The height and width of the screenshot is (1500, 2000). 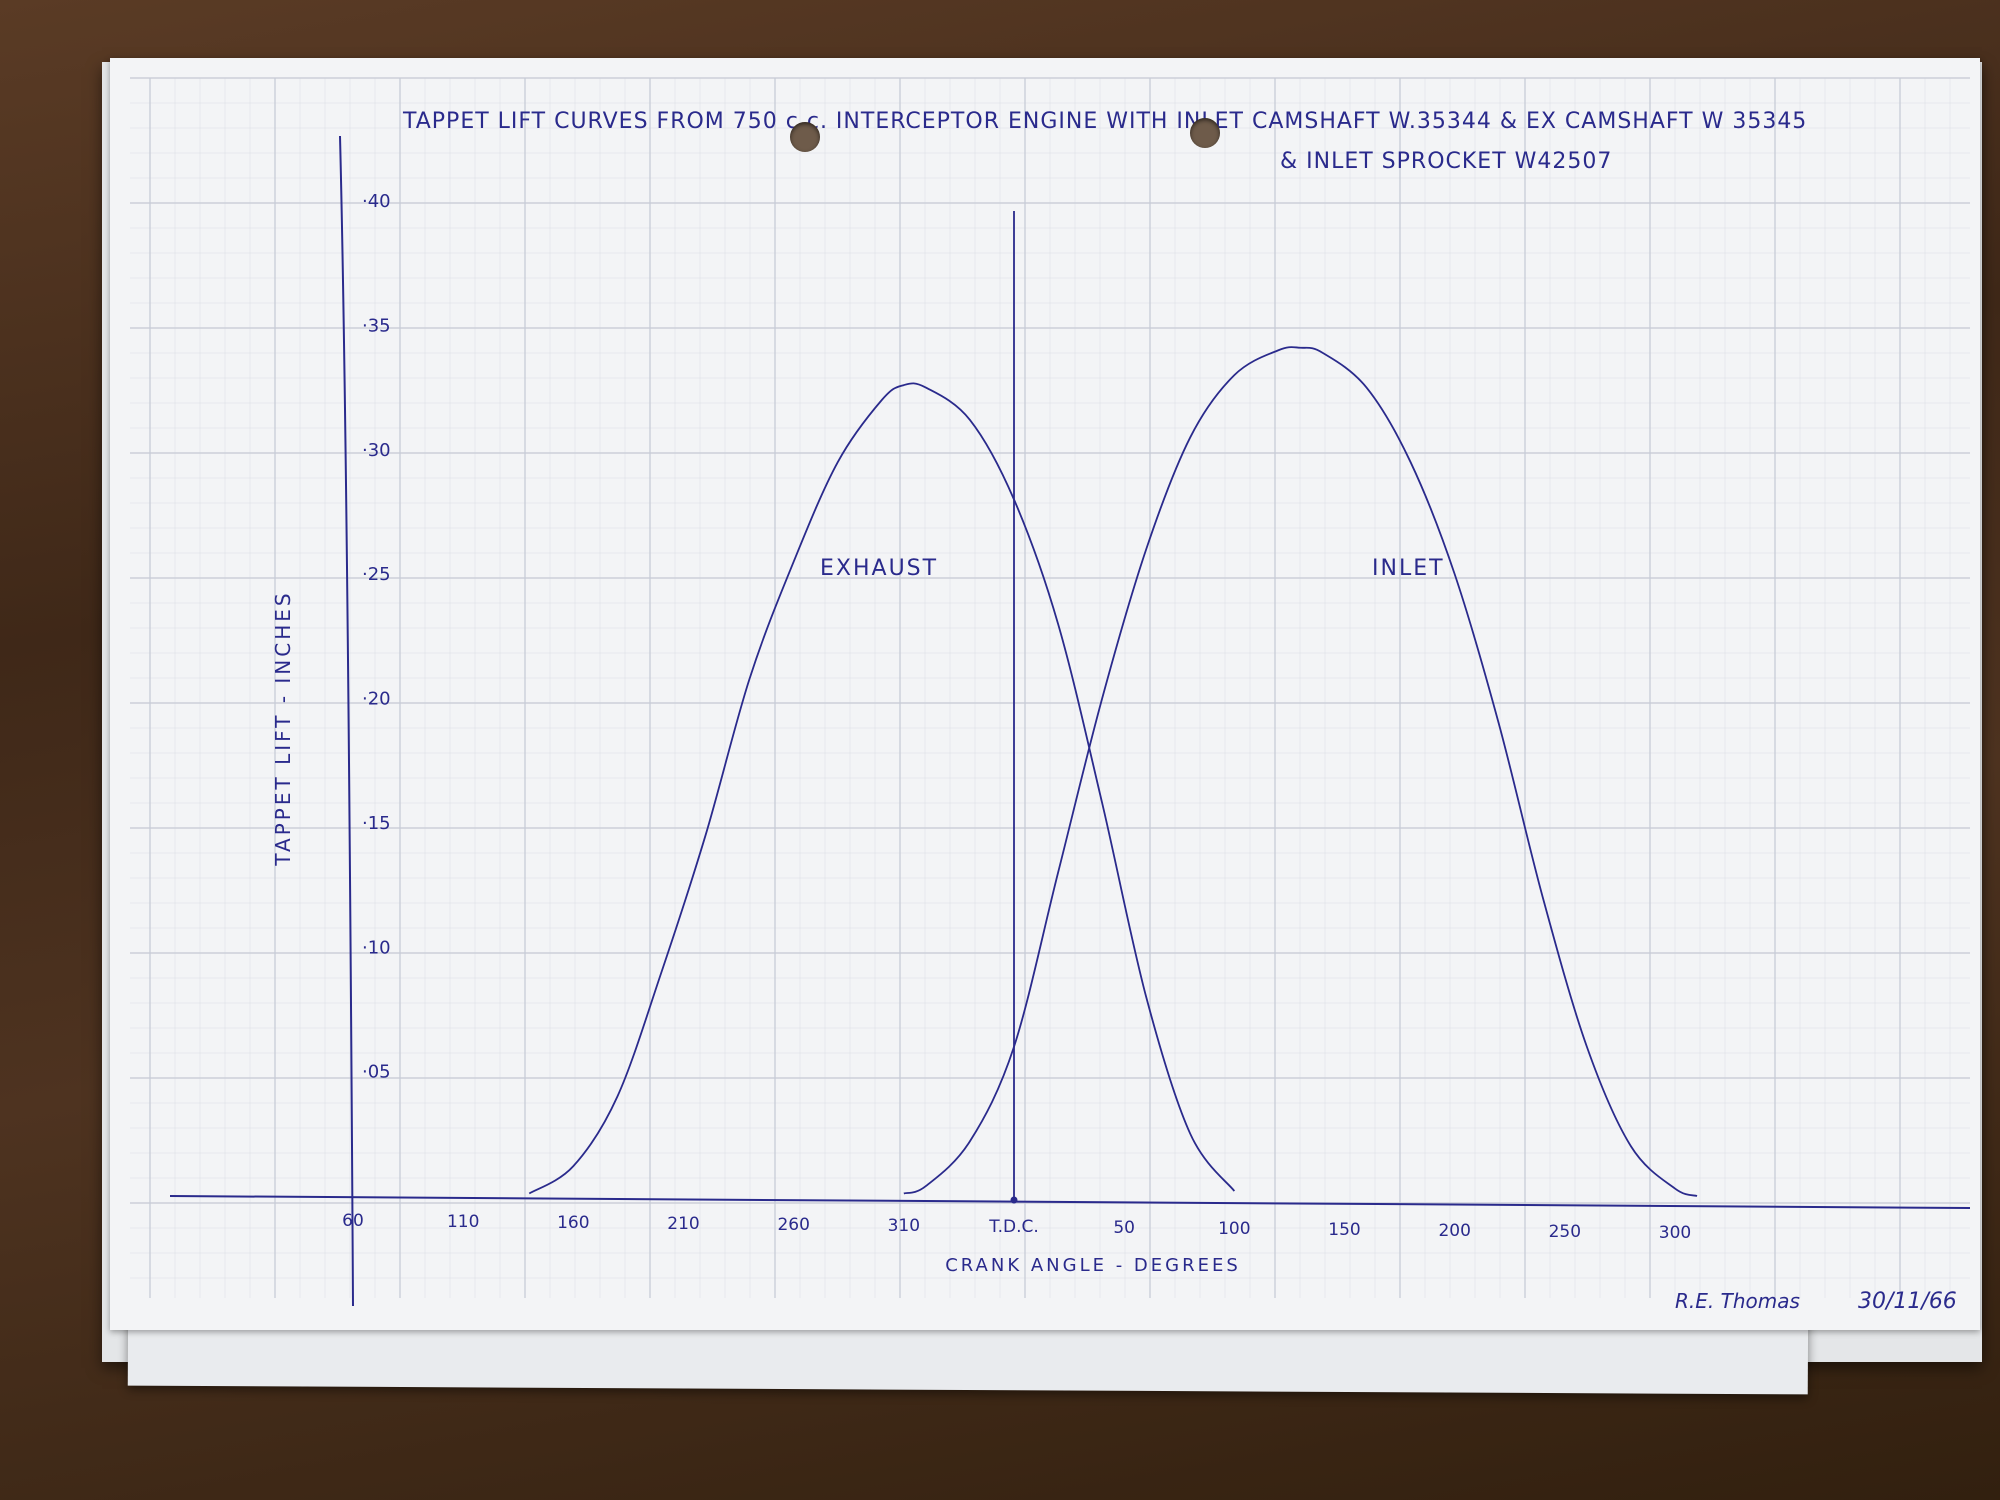 What do you see at coordinates (1454, 1231) in the screenshot?
I see `x-tick-label: 200` at bounding box center [1454, 1231].